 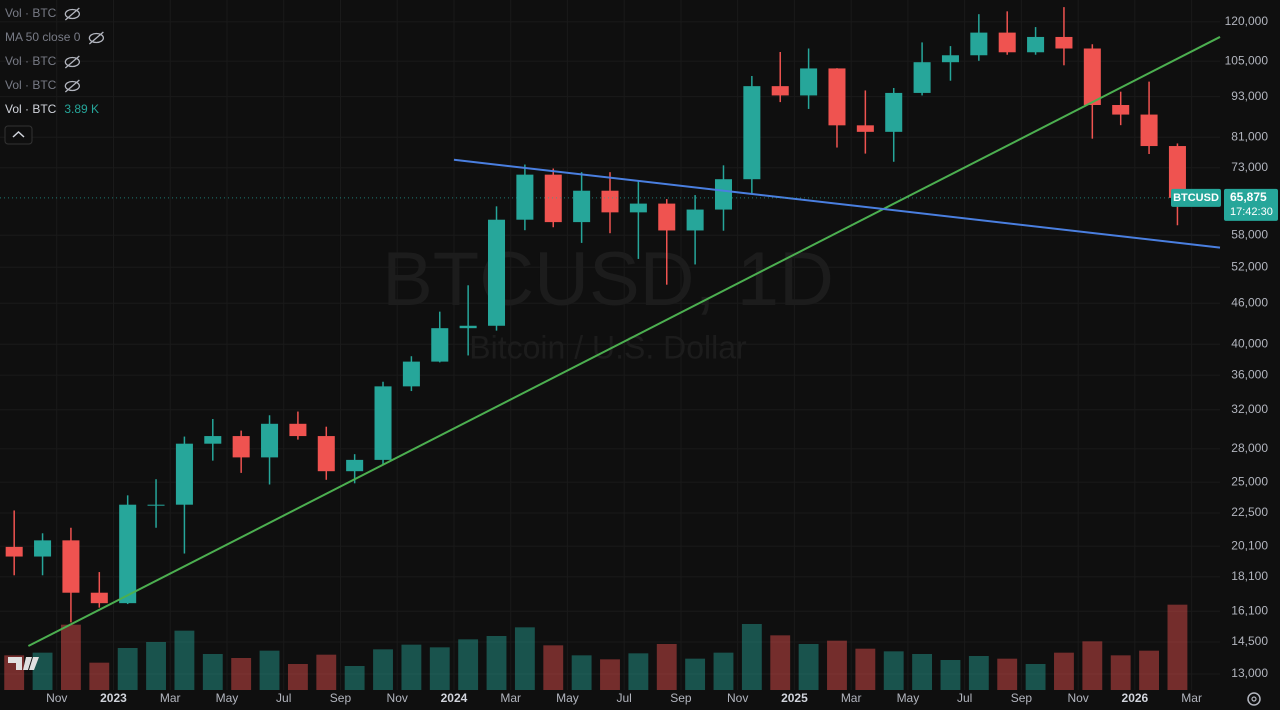 I want to click on x-tick-label: Jul, so click(x=624, y=698).